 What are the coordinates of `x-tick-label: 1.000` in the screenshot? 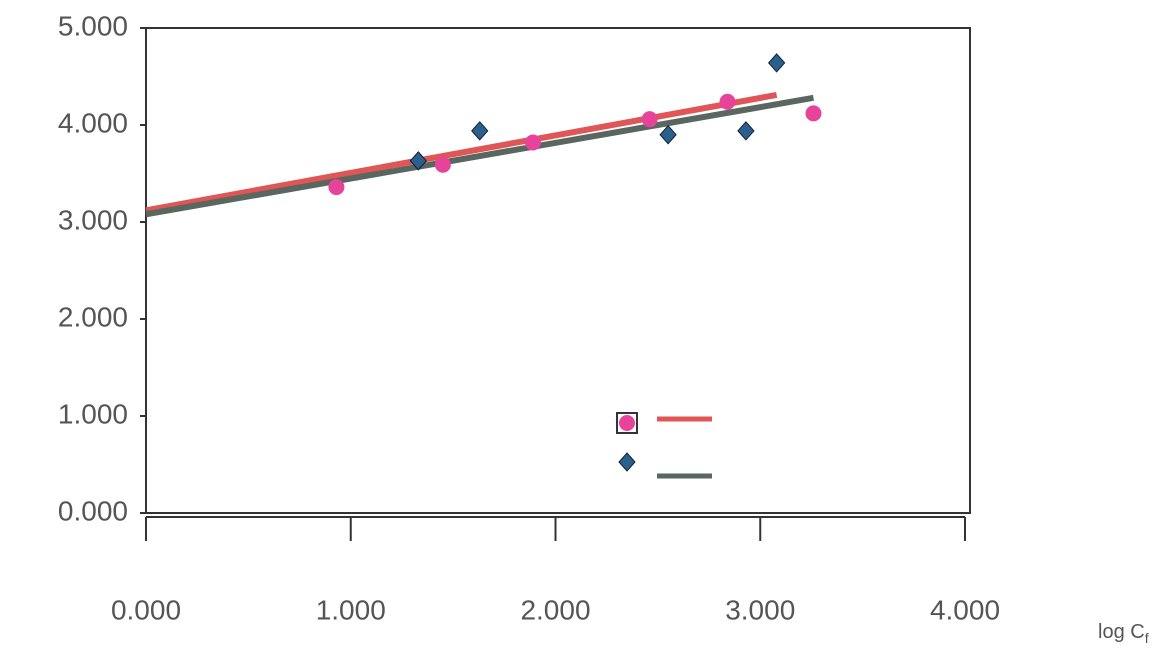 It's located at (351, 609).